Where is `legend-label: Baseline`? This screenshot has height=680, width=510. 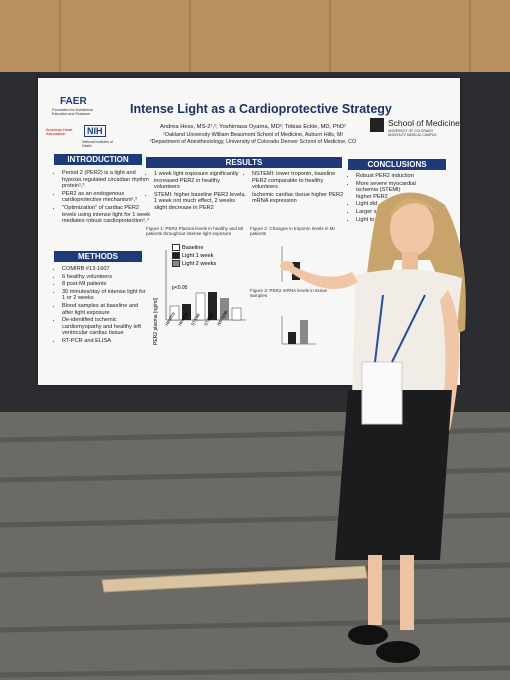 legend-label: Baseline is located at coordinates (193, 247).